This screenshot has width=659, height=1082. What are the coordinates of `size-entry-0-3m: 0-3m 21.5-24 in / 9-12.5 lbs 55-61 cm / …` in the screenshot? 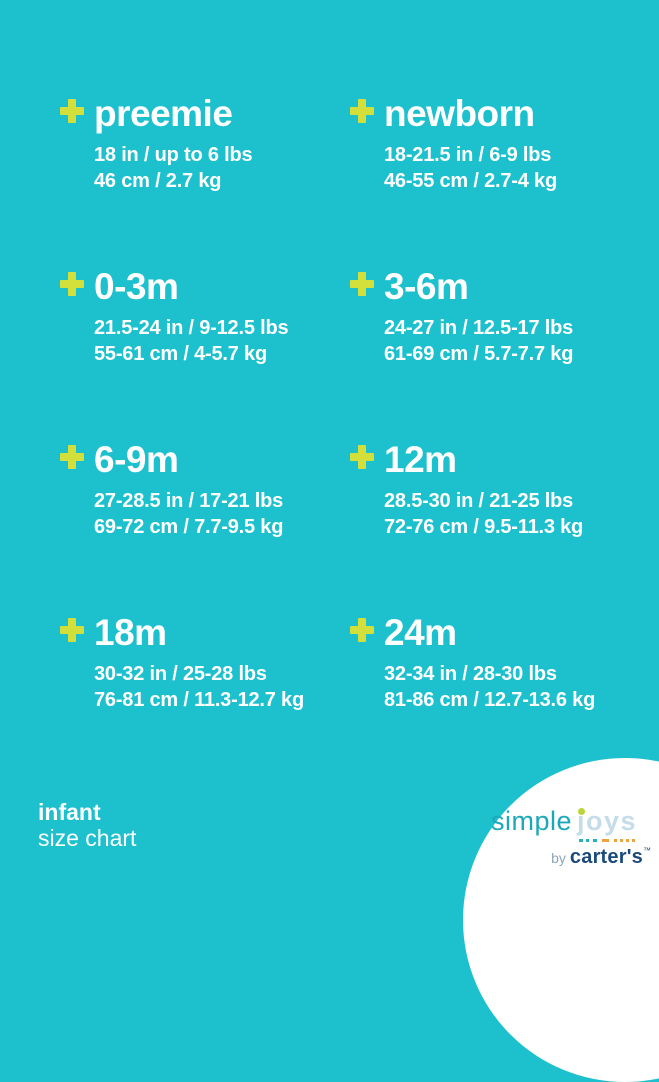 It's located at (205, 354).